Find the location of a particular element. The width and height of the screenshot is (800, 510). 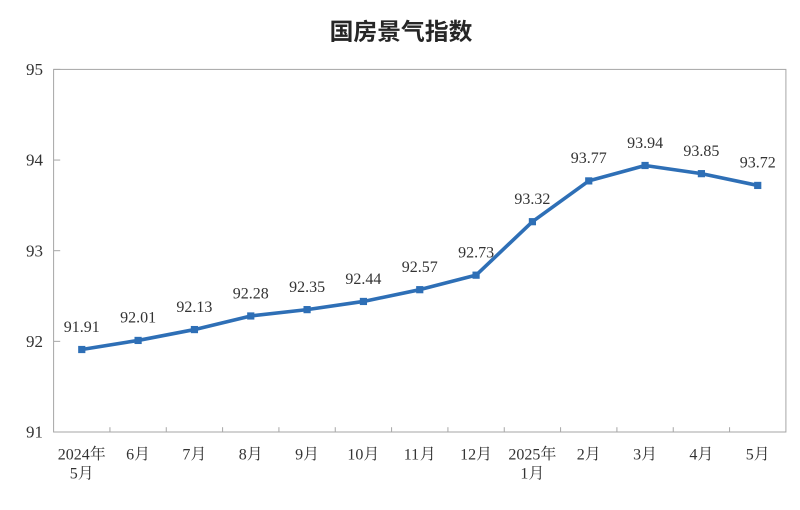

svg-text: 8 is located at coordinates (243, 454).